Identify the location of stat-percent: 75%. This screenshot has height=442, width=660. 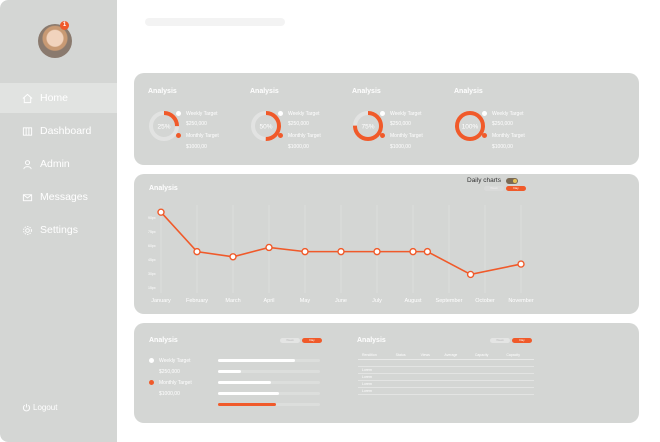
(367, 127).